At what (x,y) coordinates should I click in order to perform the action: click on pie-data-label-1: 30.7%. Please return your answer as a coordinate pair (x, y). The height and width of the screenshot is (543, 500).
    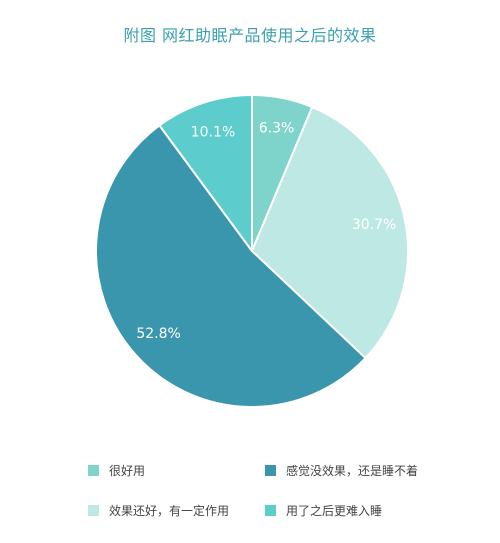
    Looking at the image, I should click on (374, 225).